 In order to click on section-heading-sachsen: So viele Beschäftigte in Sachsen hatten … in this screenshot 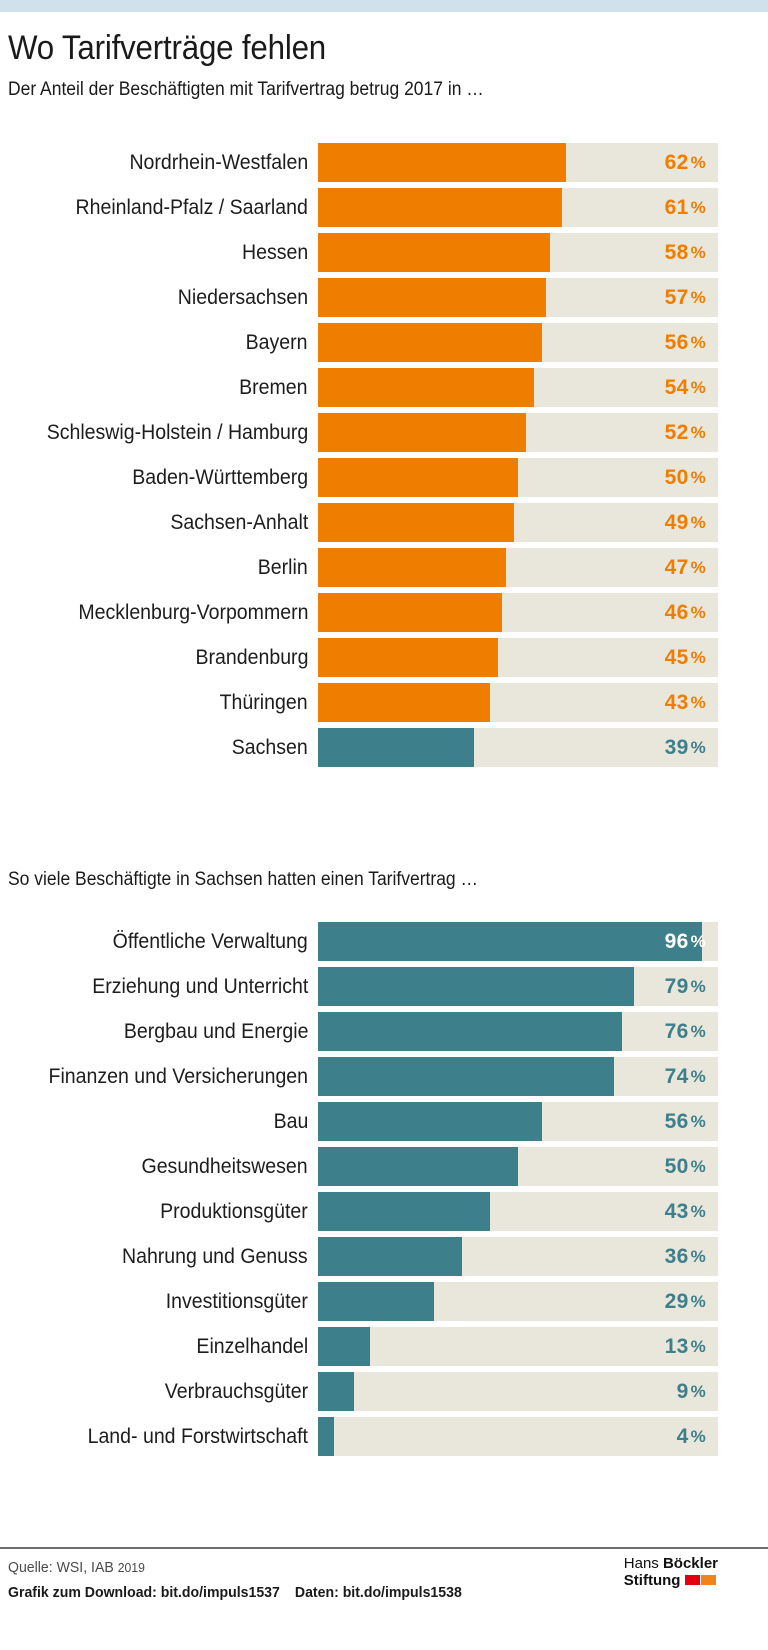, I will do `click(243, 879)`.